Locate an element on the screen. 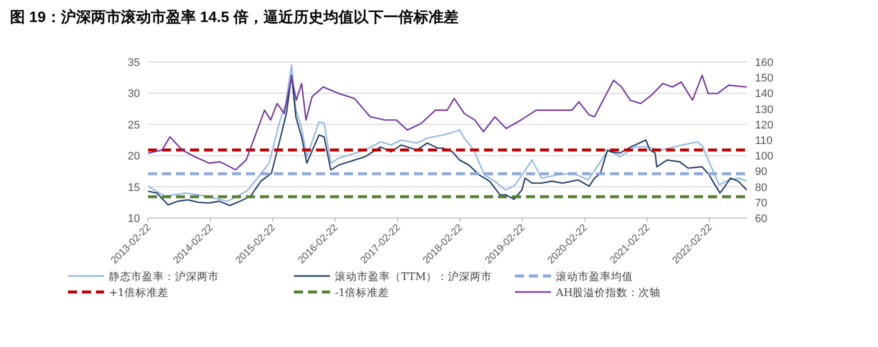 The height and width of the screenshot is (347, 878). y2-tick-label: 120 is located at coordinates (764, 125).